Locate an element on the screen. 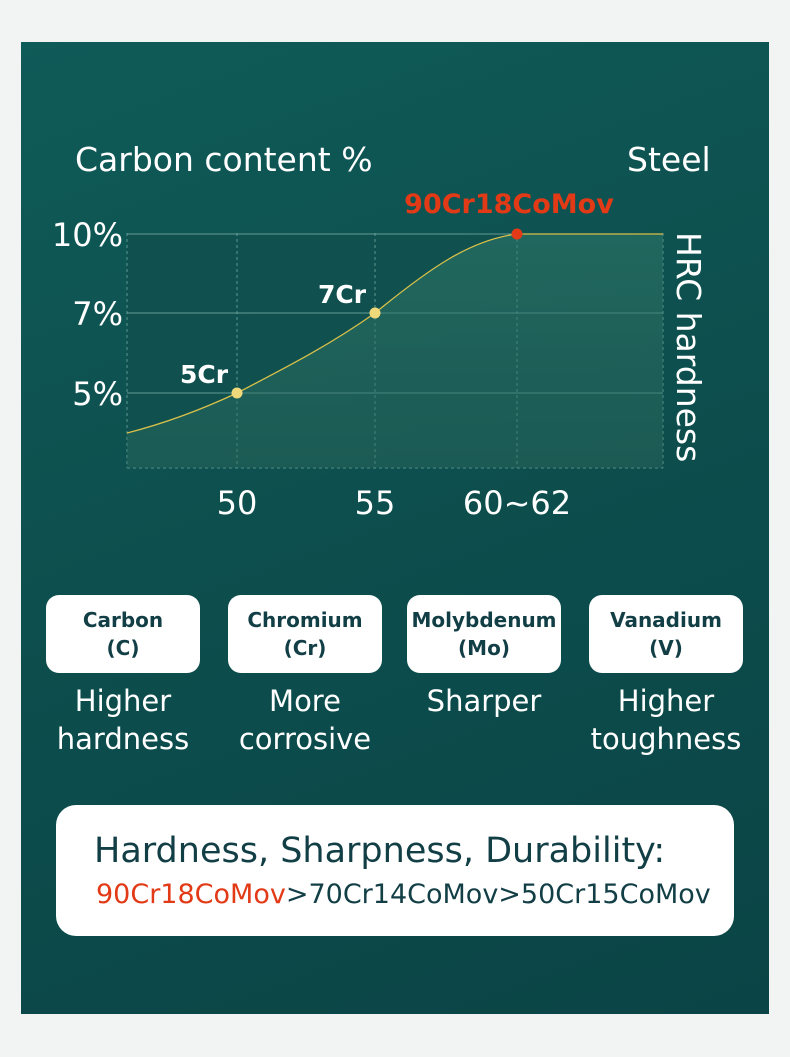 Image resolution: width=790 pixels, height=1057 pixels. effect-molybdenum: Sharper is located at coordinates (484, 701).